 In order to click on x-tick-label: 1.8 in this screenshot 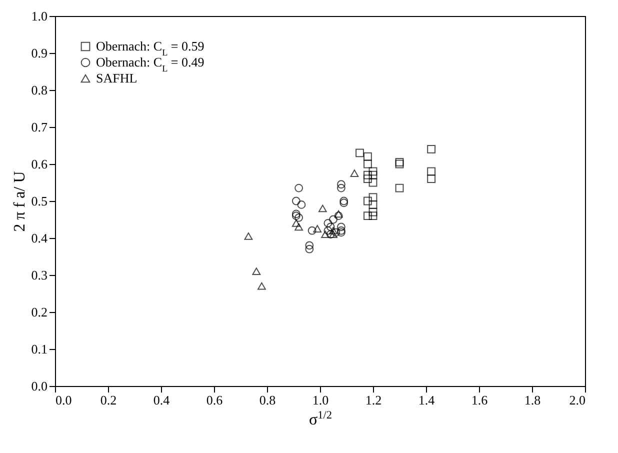, I will do `click(532, 400)`.